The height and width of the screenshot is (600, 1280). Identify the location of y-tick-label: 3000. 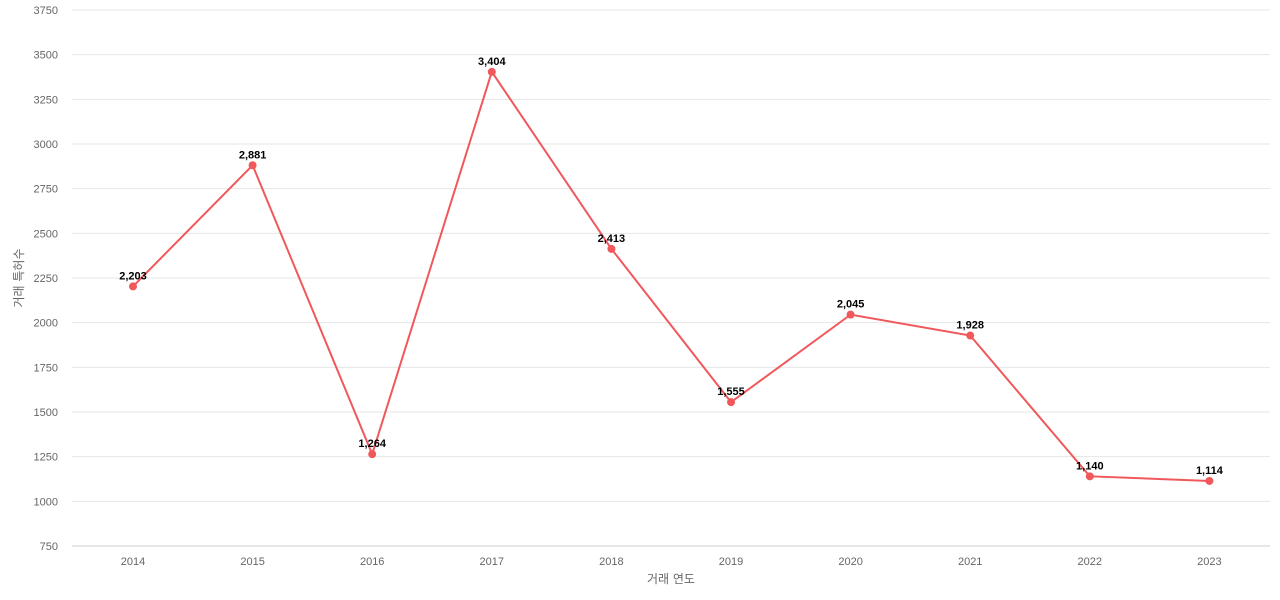
(46, 145).